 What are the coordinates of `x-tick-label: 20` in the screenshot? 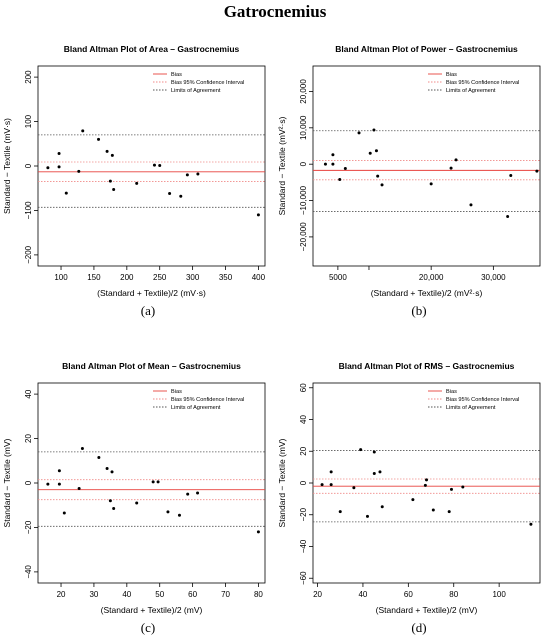 It's located at (317, 594).